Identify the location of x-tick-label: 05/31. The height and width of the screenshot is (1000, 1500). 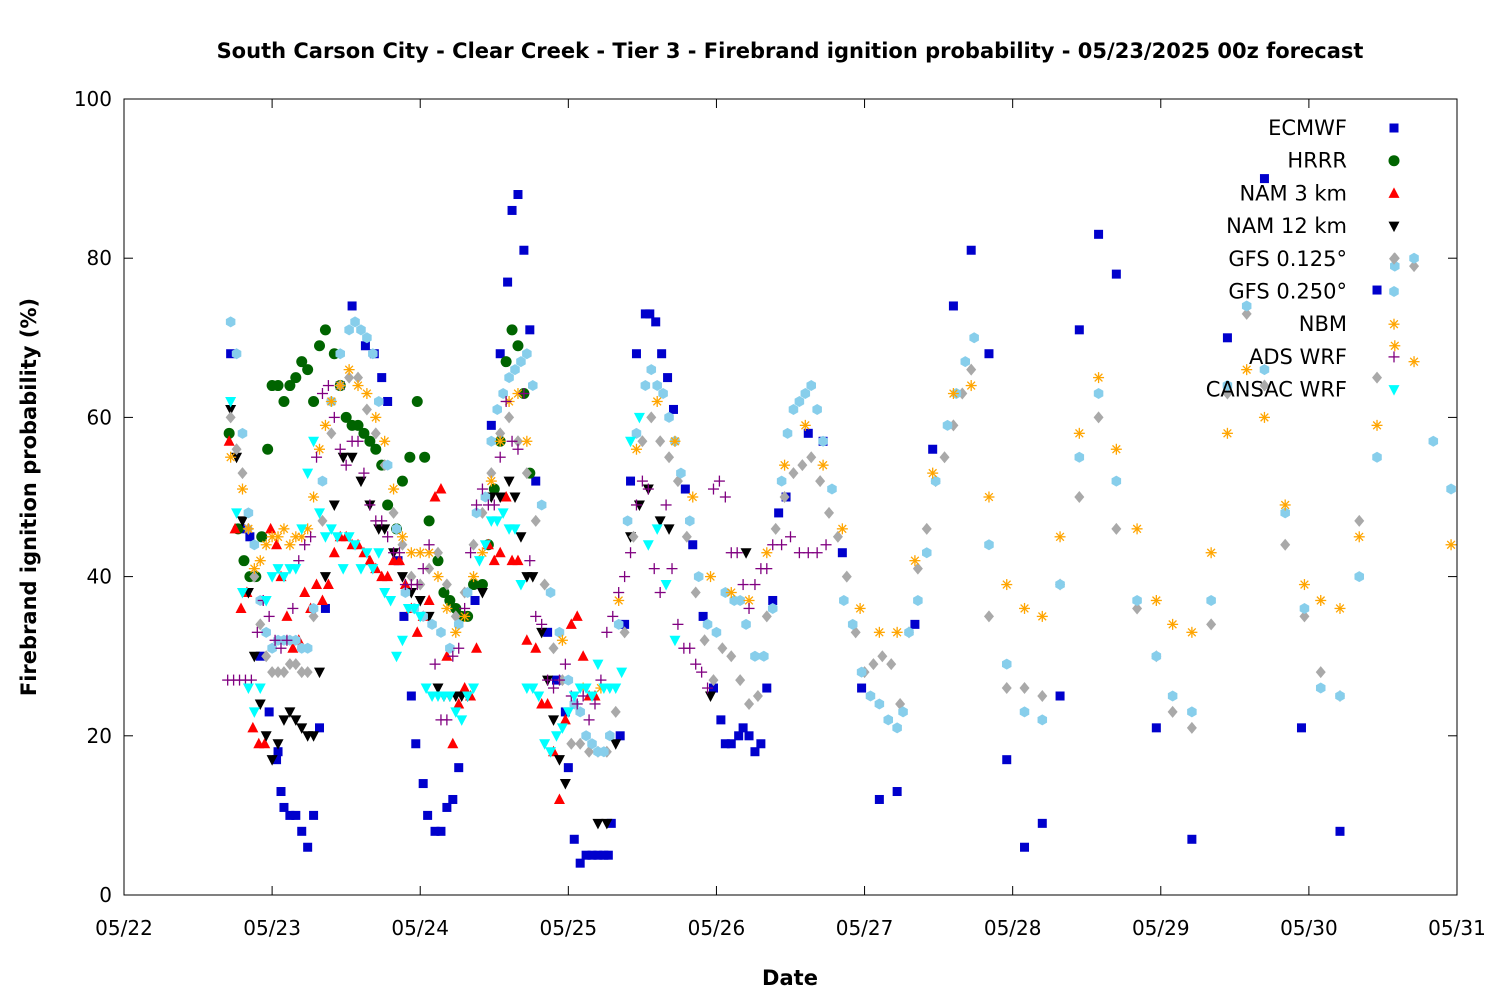
(1457, 928).